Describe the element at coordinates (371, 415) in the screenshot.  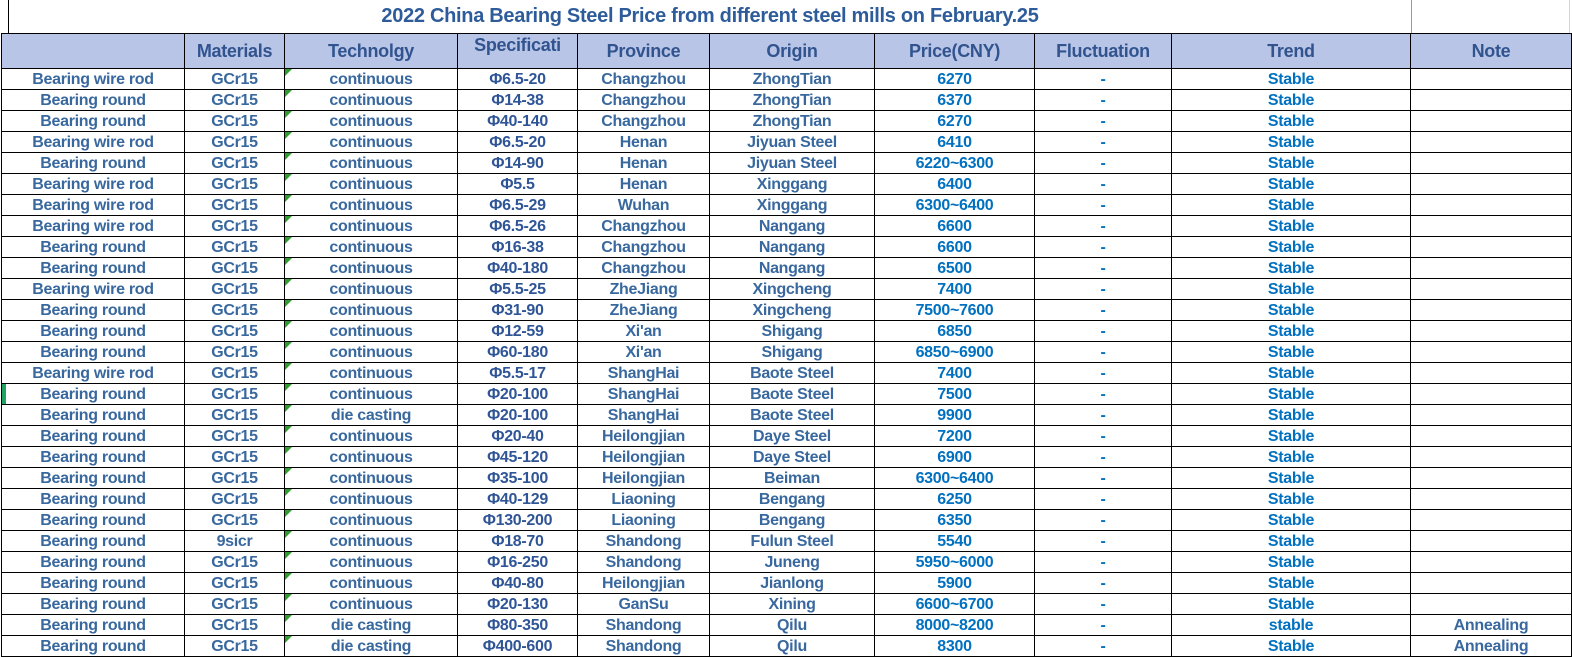
I see `cell-technology: die casting` at that location.